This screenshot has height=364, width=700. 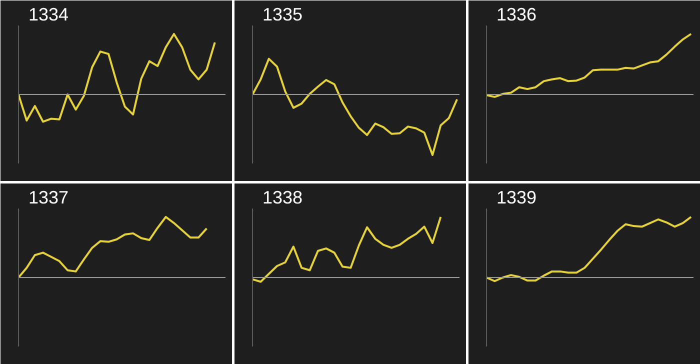 I want to click on chart-title: 1334, so click(x=48, y=14).